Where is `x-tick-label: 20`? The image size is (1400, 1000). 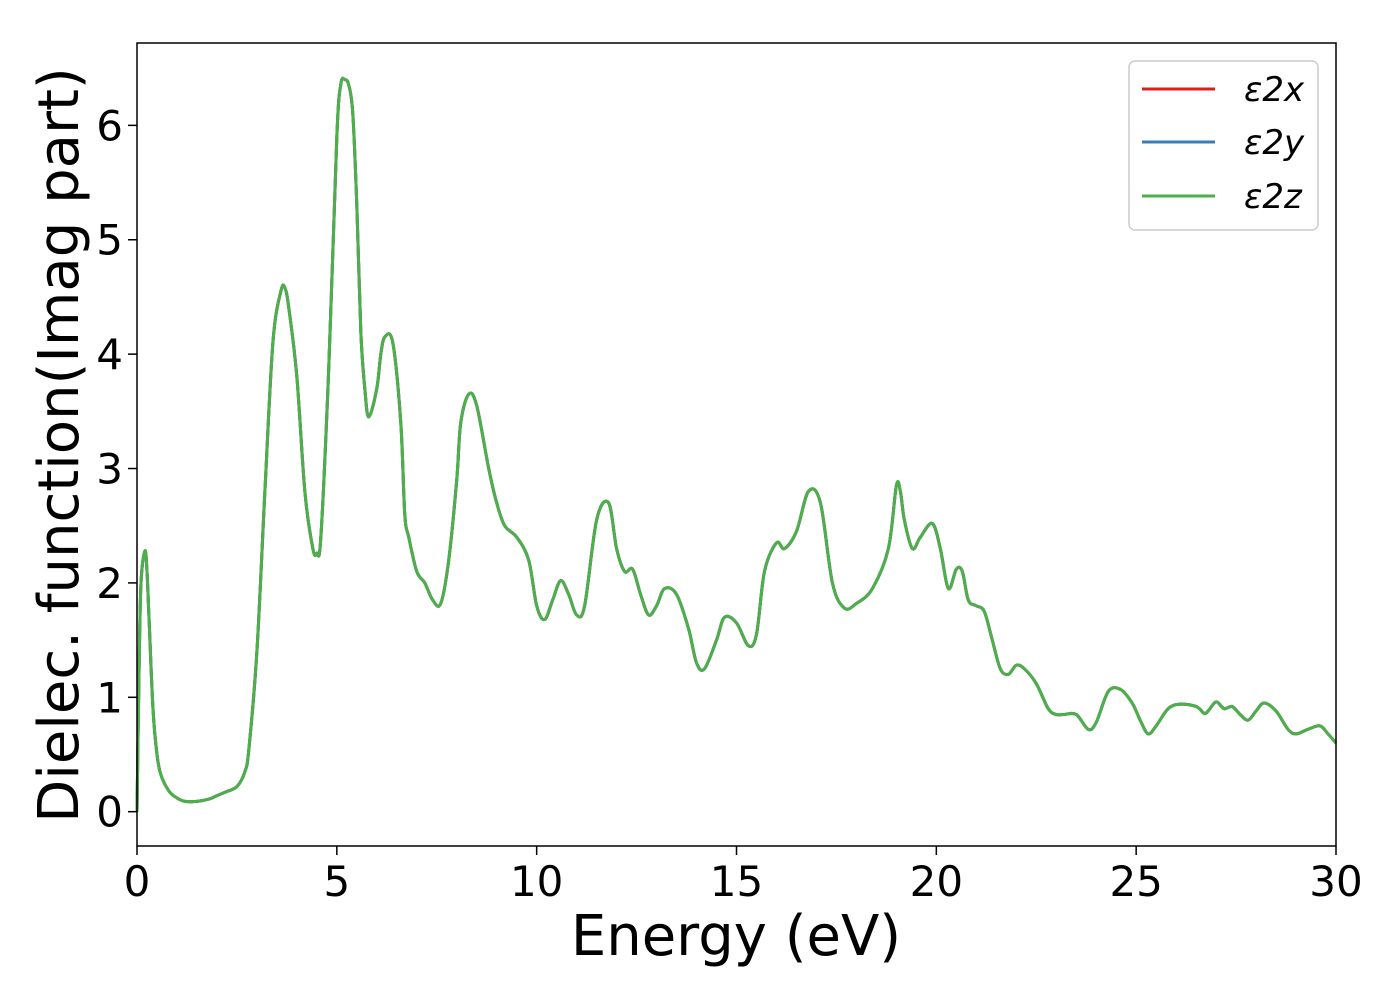 x-tick-label: 20 is located at coordinates (936, 881).